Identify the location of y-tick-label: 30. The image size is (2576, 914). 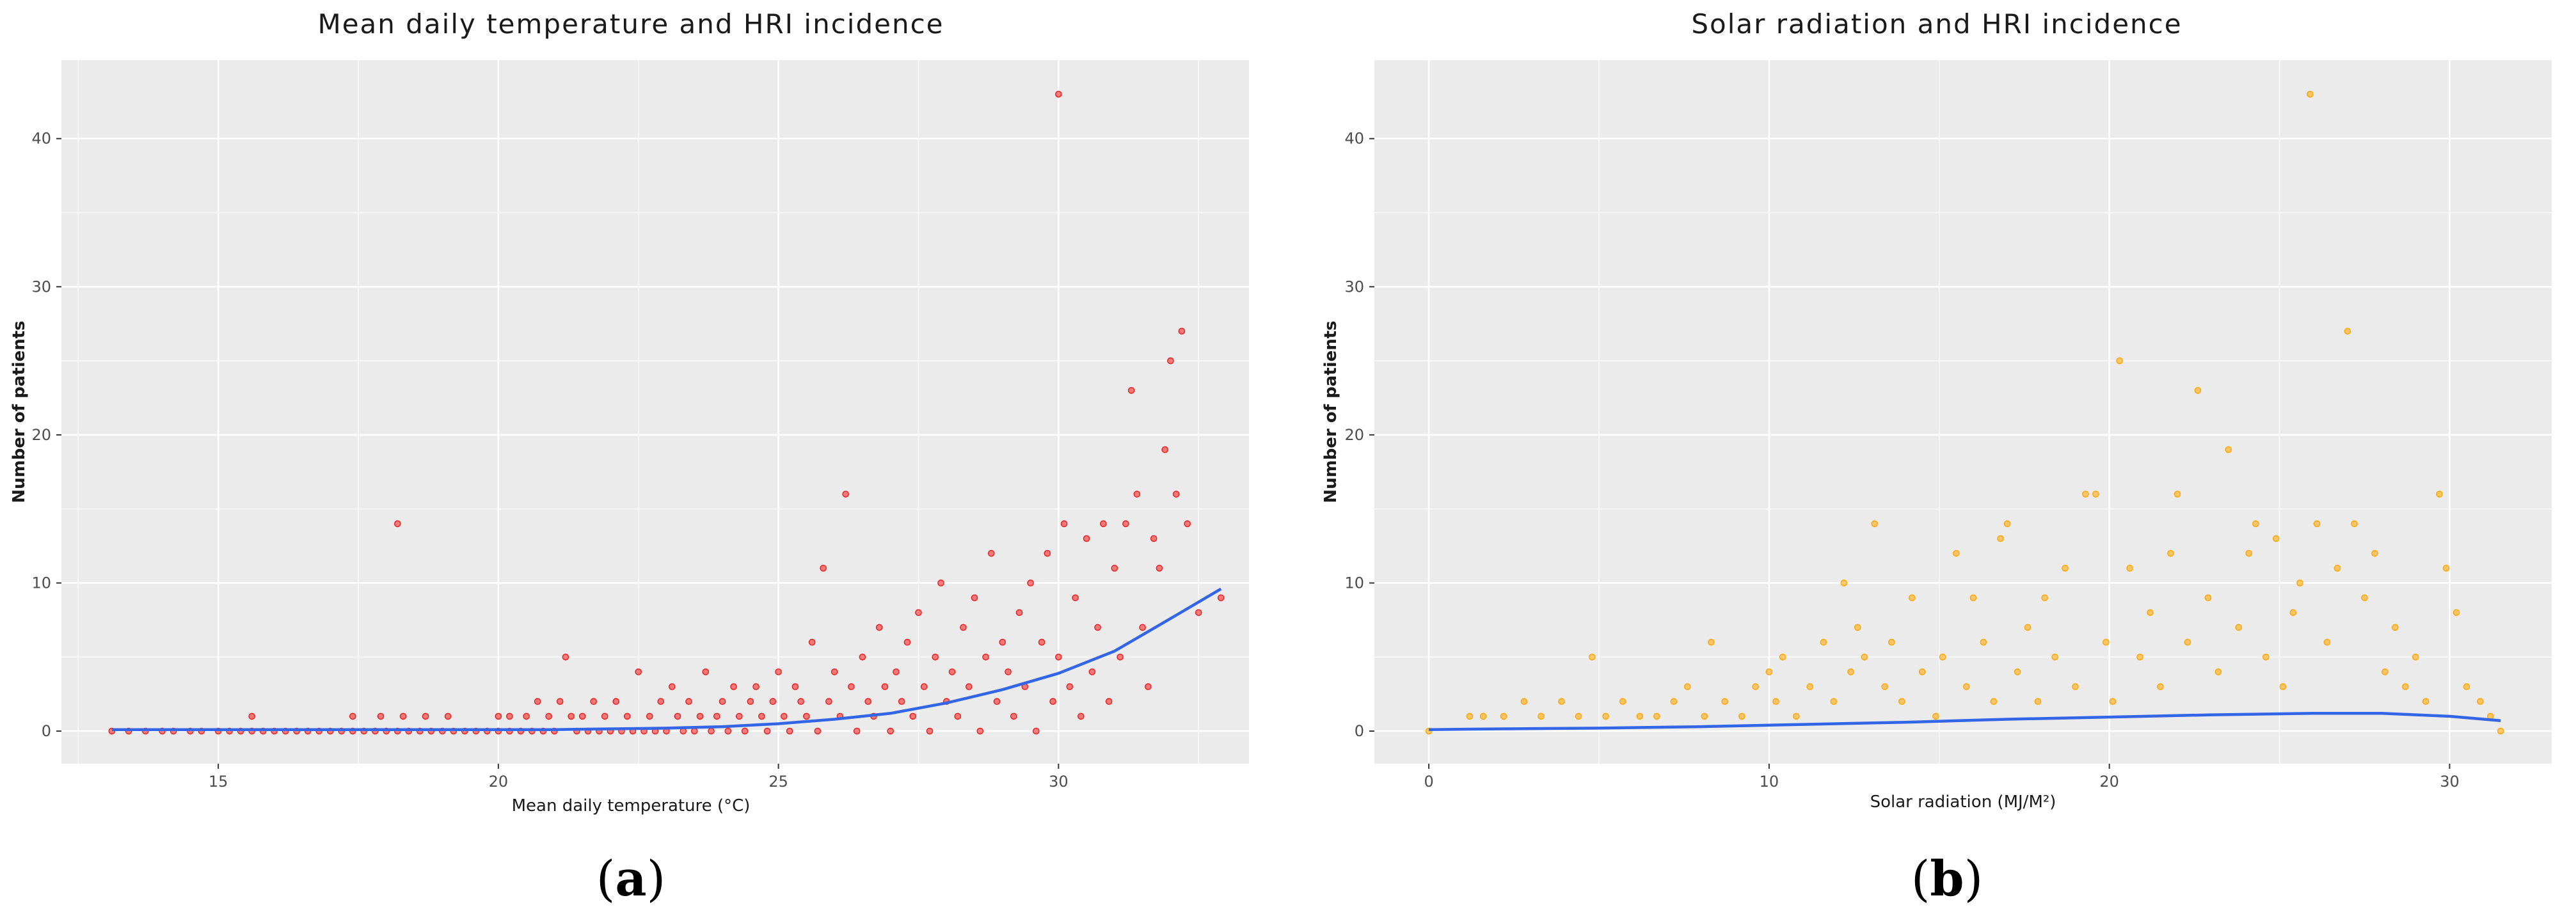
(1354, 286).